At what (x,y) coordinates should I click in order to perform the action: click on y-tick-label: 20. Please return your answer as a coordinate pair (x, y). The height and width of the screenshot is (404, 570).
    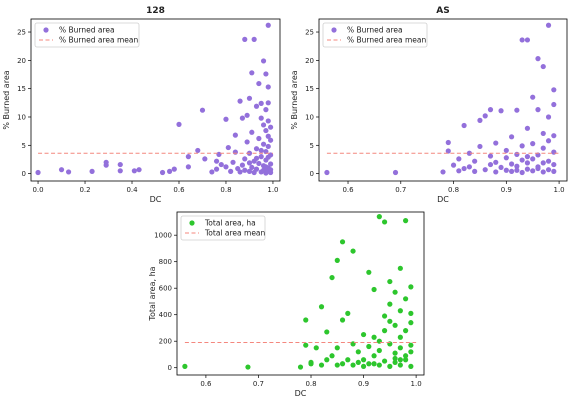
    Looking at the image, I should click on (309, 61).